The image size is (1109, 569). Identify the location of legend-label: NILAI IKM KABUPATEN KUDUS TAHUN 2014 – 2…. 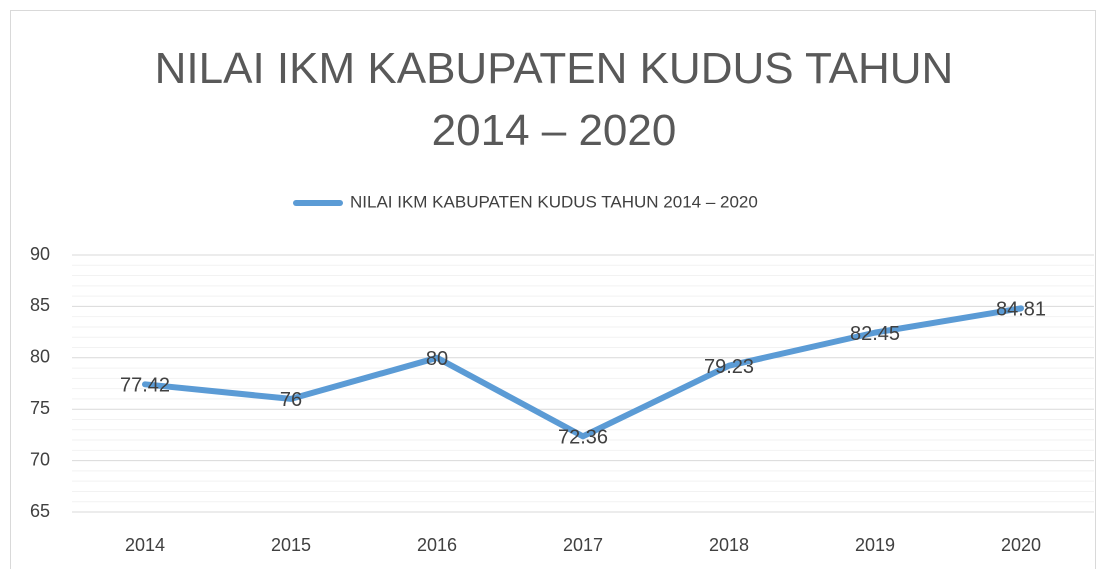
(554, 201).